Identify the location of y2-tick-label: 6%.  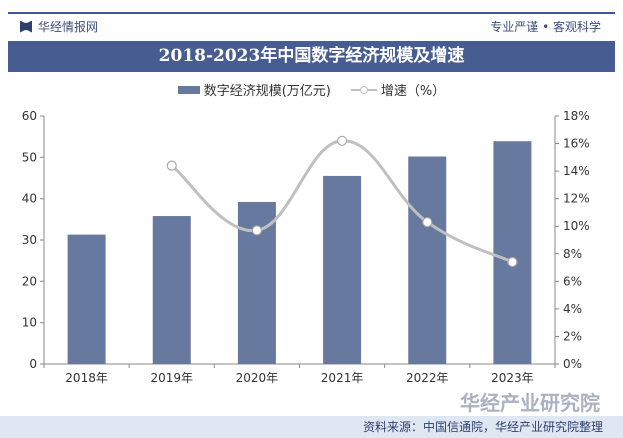
(572, 281).